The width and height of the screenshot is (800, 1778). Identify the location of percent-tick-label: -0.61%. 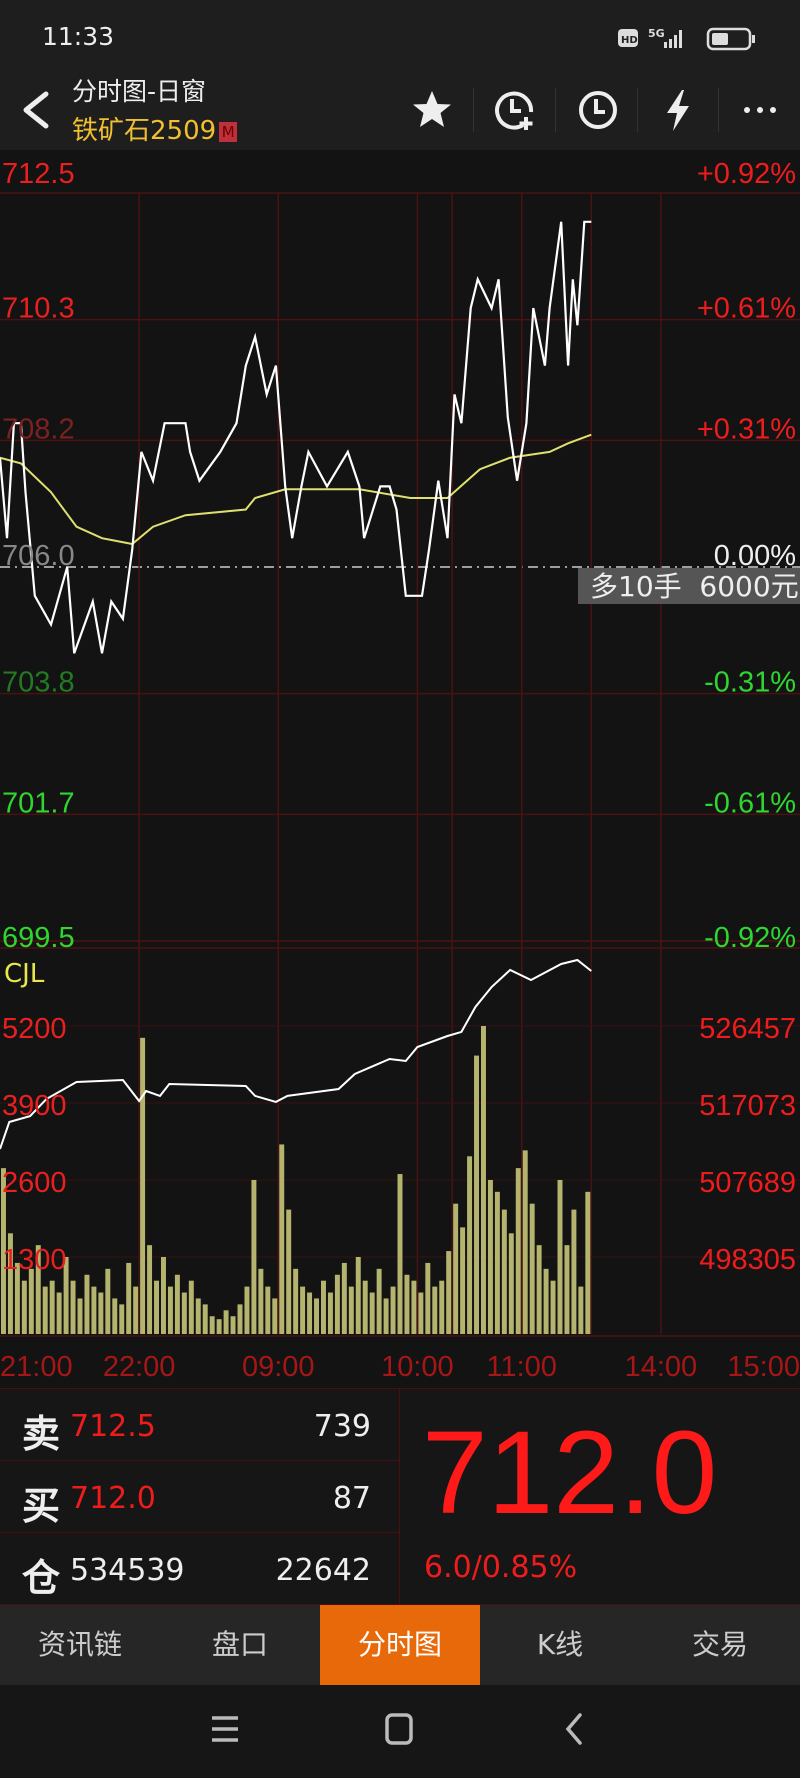
(750, 803).